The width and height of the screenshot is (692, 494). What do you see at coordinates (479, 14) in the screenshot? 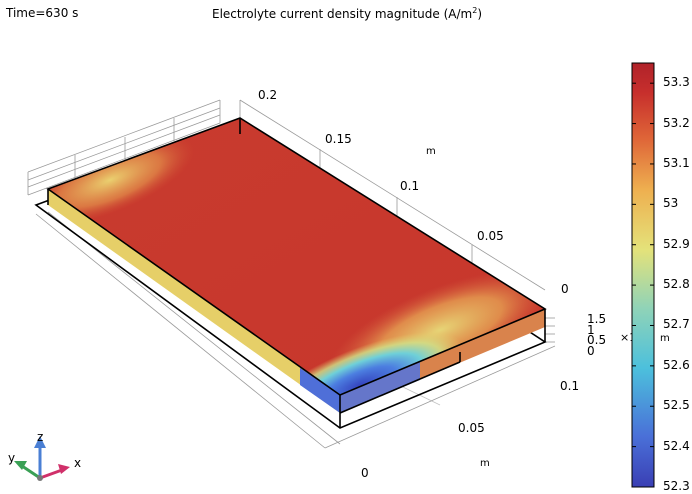
I see `title-suffix: )` at bounding box center [479, 14].